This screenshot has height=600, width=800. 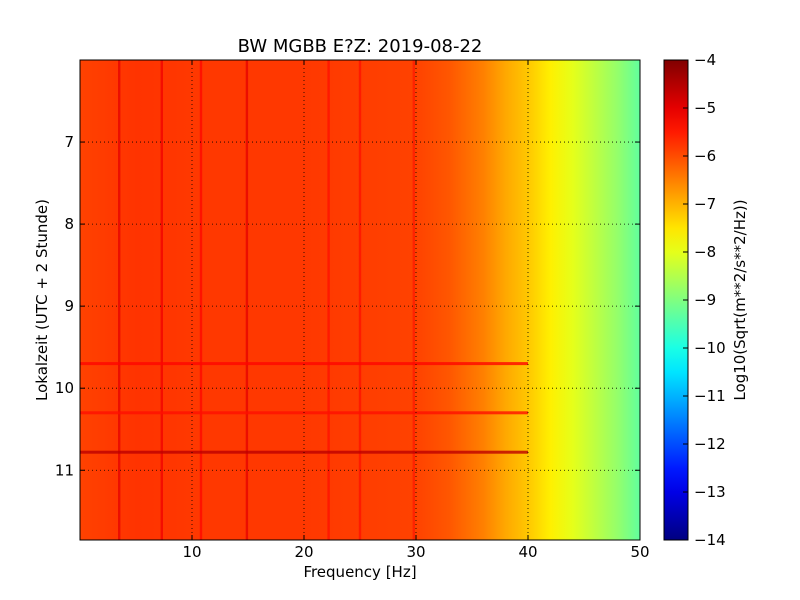 I want to click on colorbar-ticks: −4 −5 −6 −7 −8 −9 −10 −11 −12 −13 −14, so click(x=704, y=300).